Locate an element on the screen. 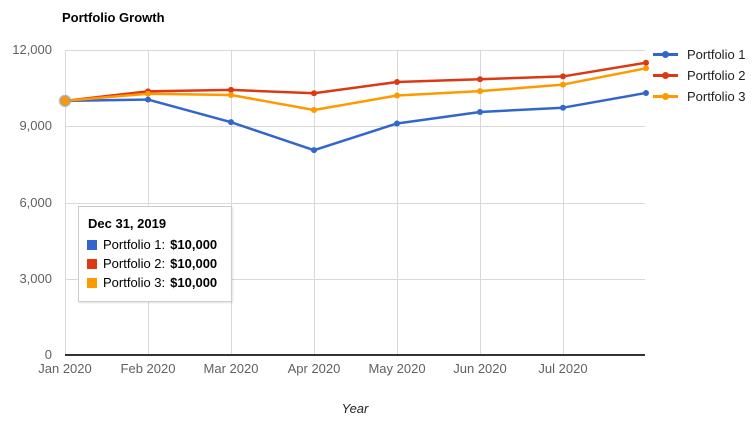  legend-item-portfolio-3: Portfolio 3 is located at coordinates (699, 96).